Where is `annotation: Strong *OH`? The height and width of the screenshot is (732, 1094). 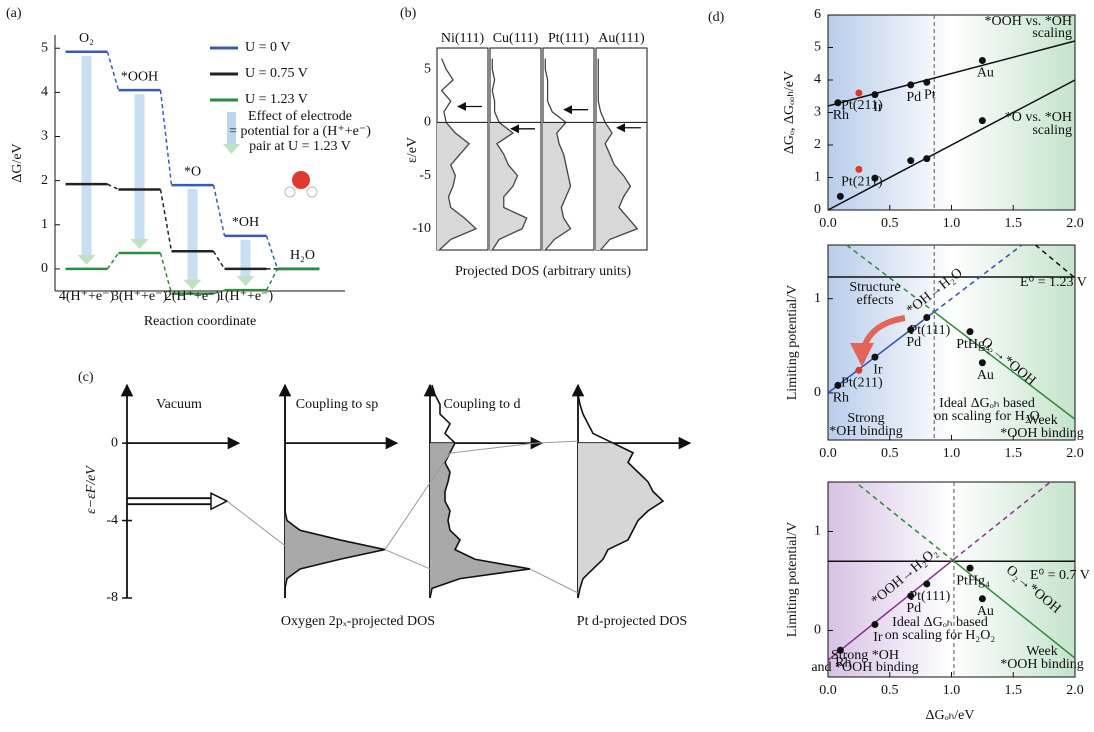 annotation: Strong *OH is located at coordinates (865, 655).